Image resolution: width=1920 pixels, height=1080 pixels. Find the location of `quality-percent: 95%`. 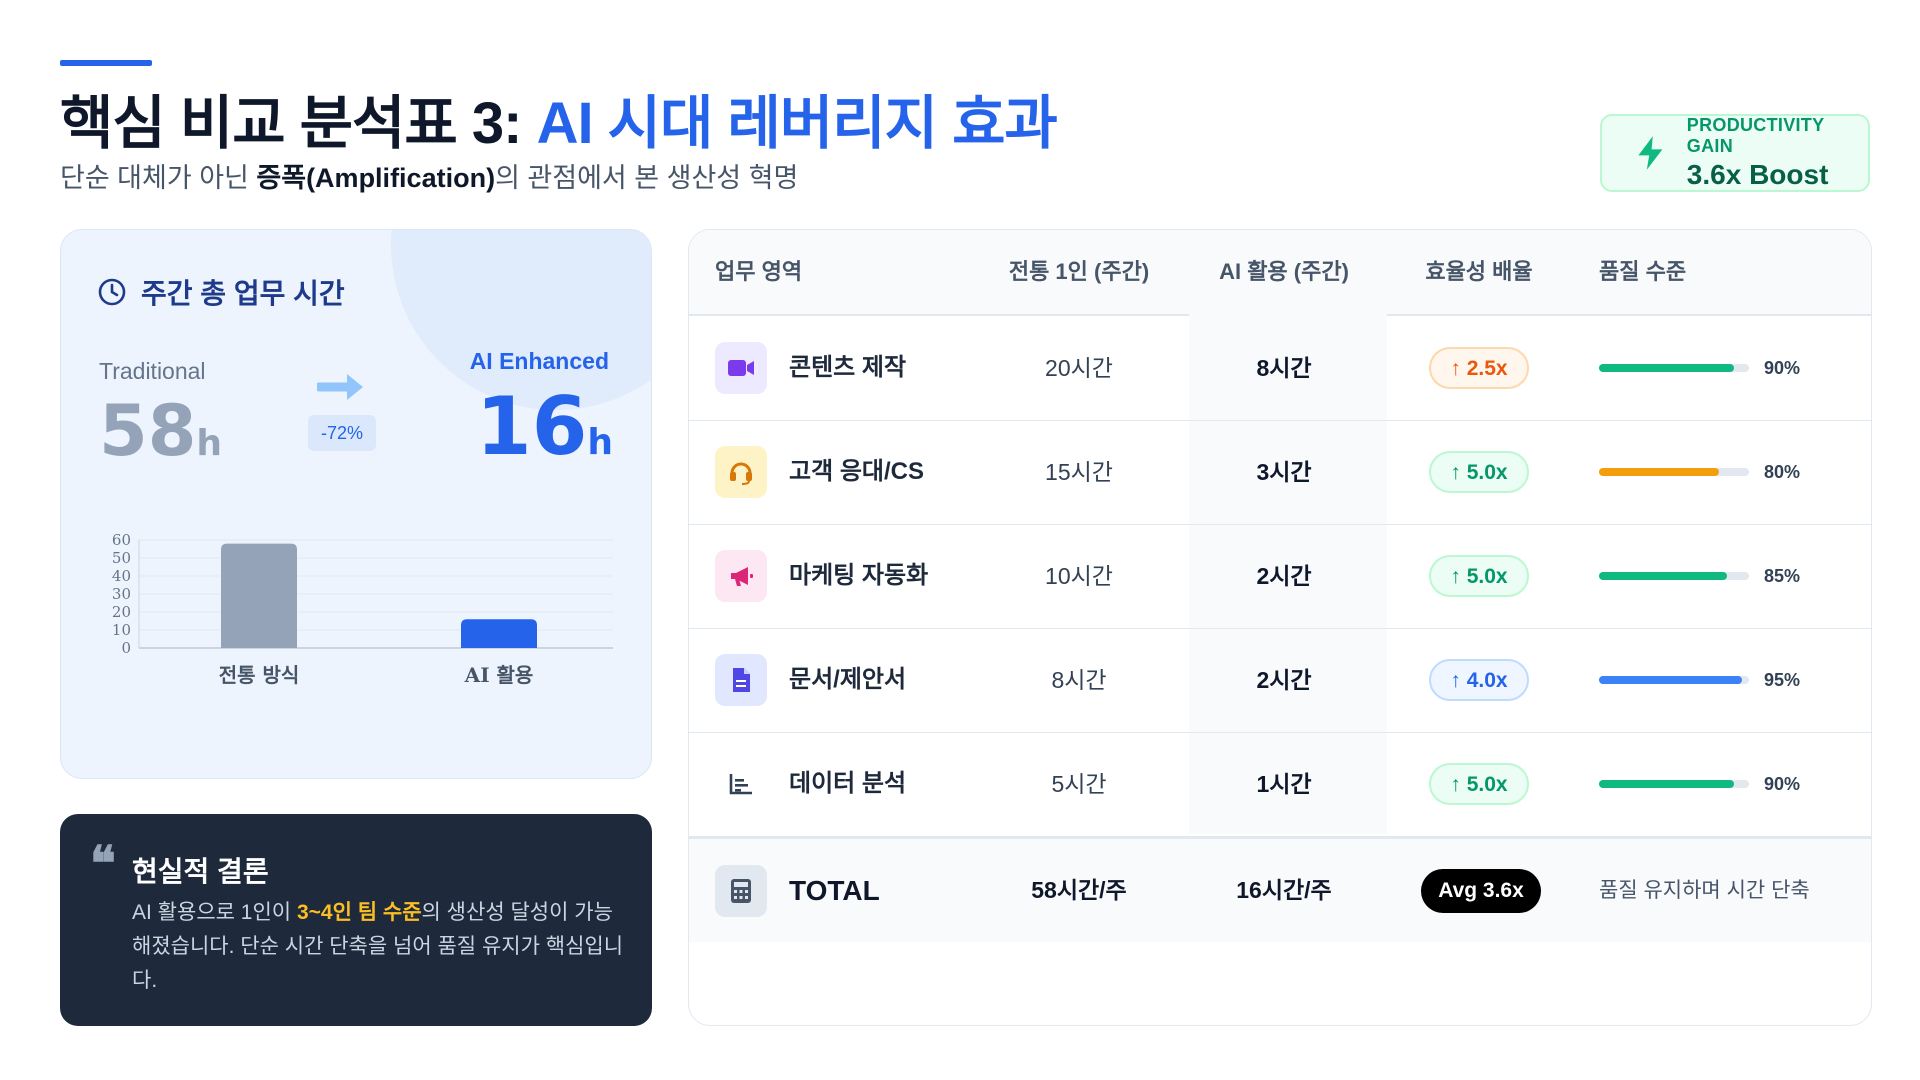

quality-percent: 95% is located at coordinates (1782, 680).